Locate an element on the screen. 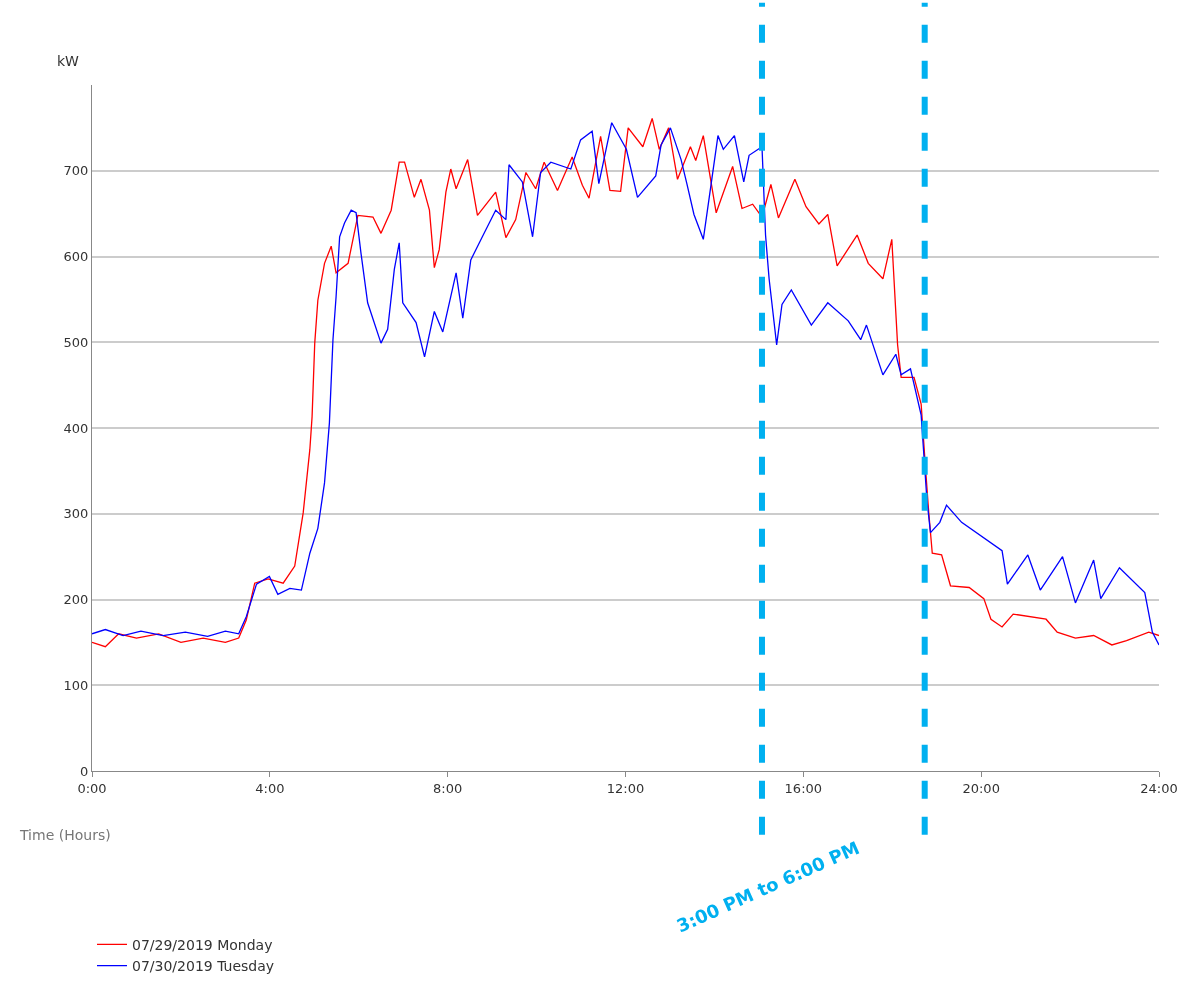 This screenshot has width=1190, height=999. legend-label: 07/29/2019 Monday is located at coordinates (202, 944).